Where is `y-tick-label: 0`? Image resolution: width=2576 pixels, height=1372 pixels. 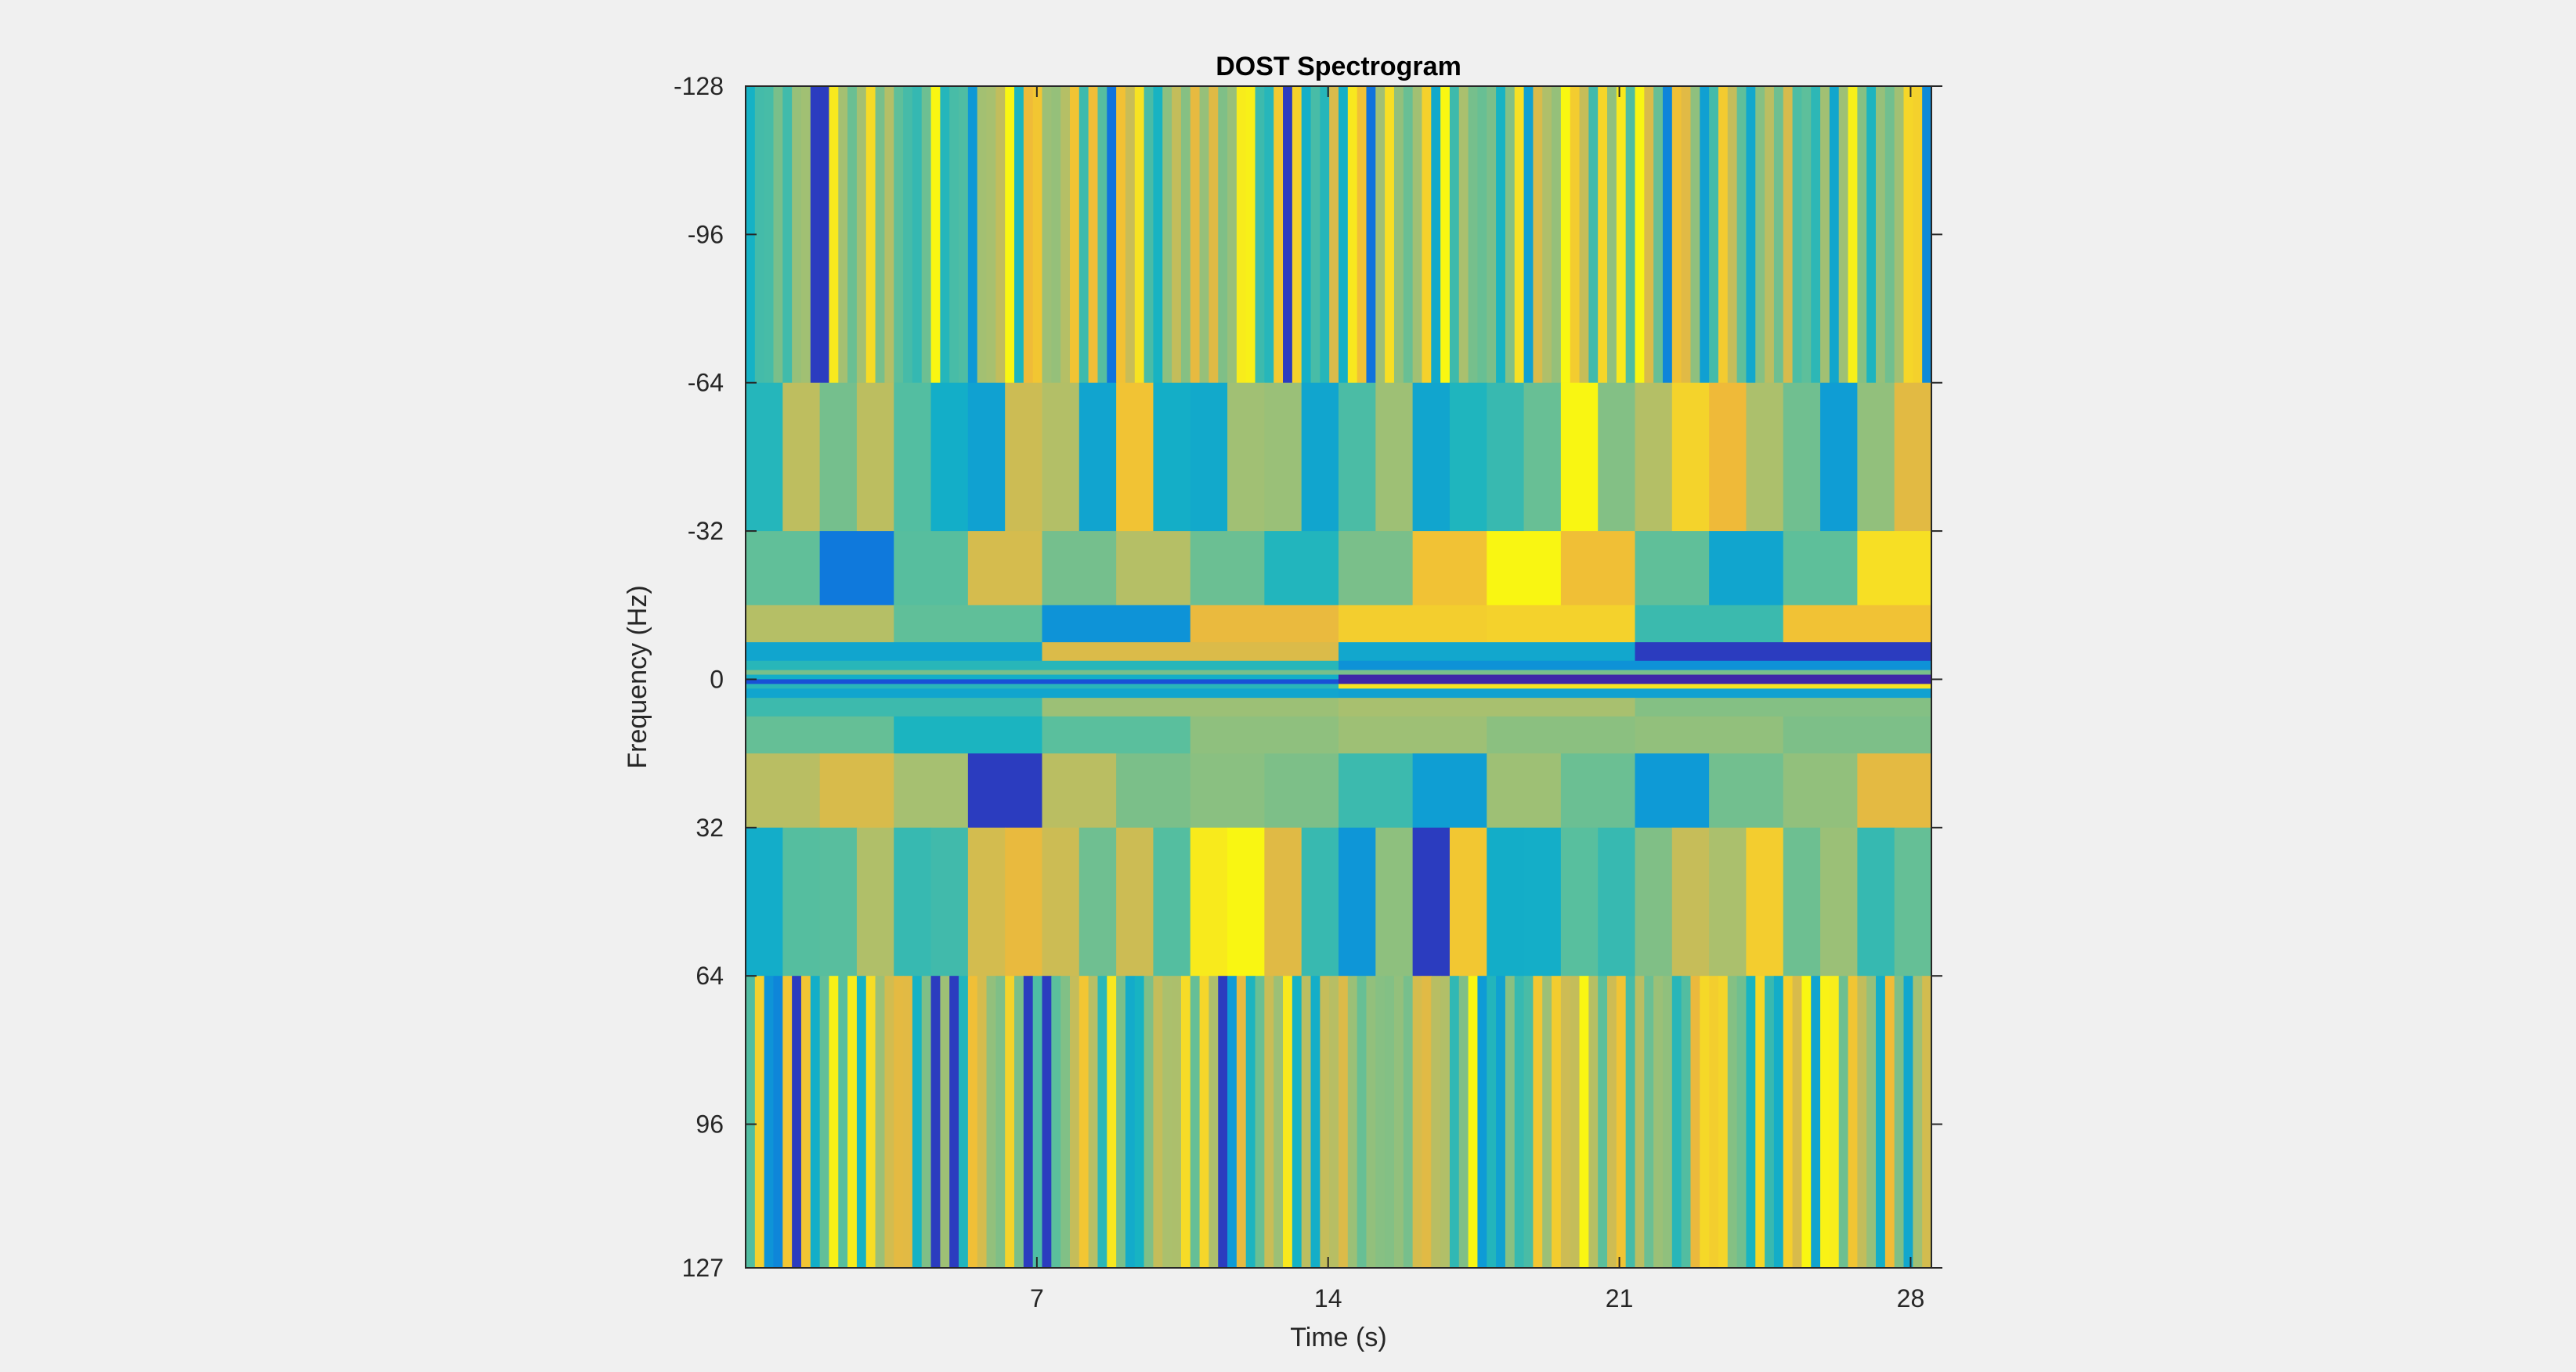
y-tick-label: 0 is located at coordinates (717, 679).